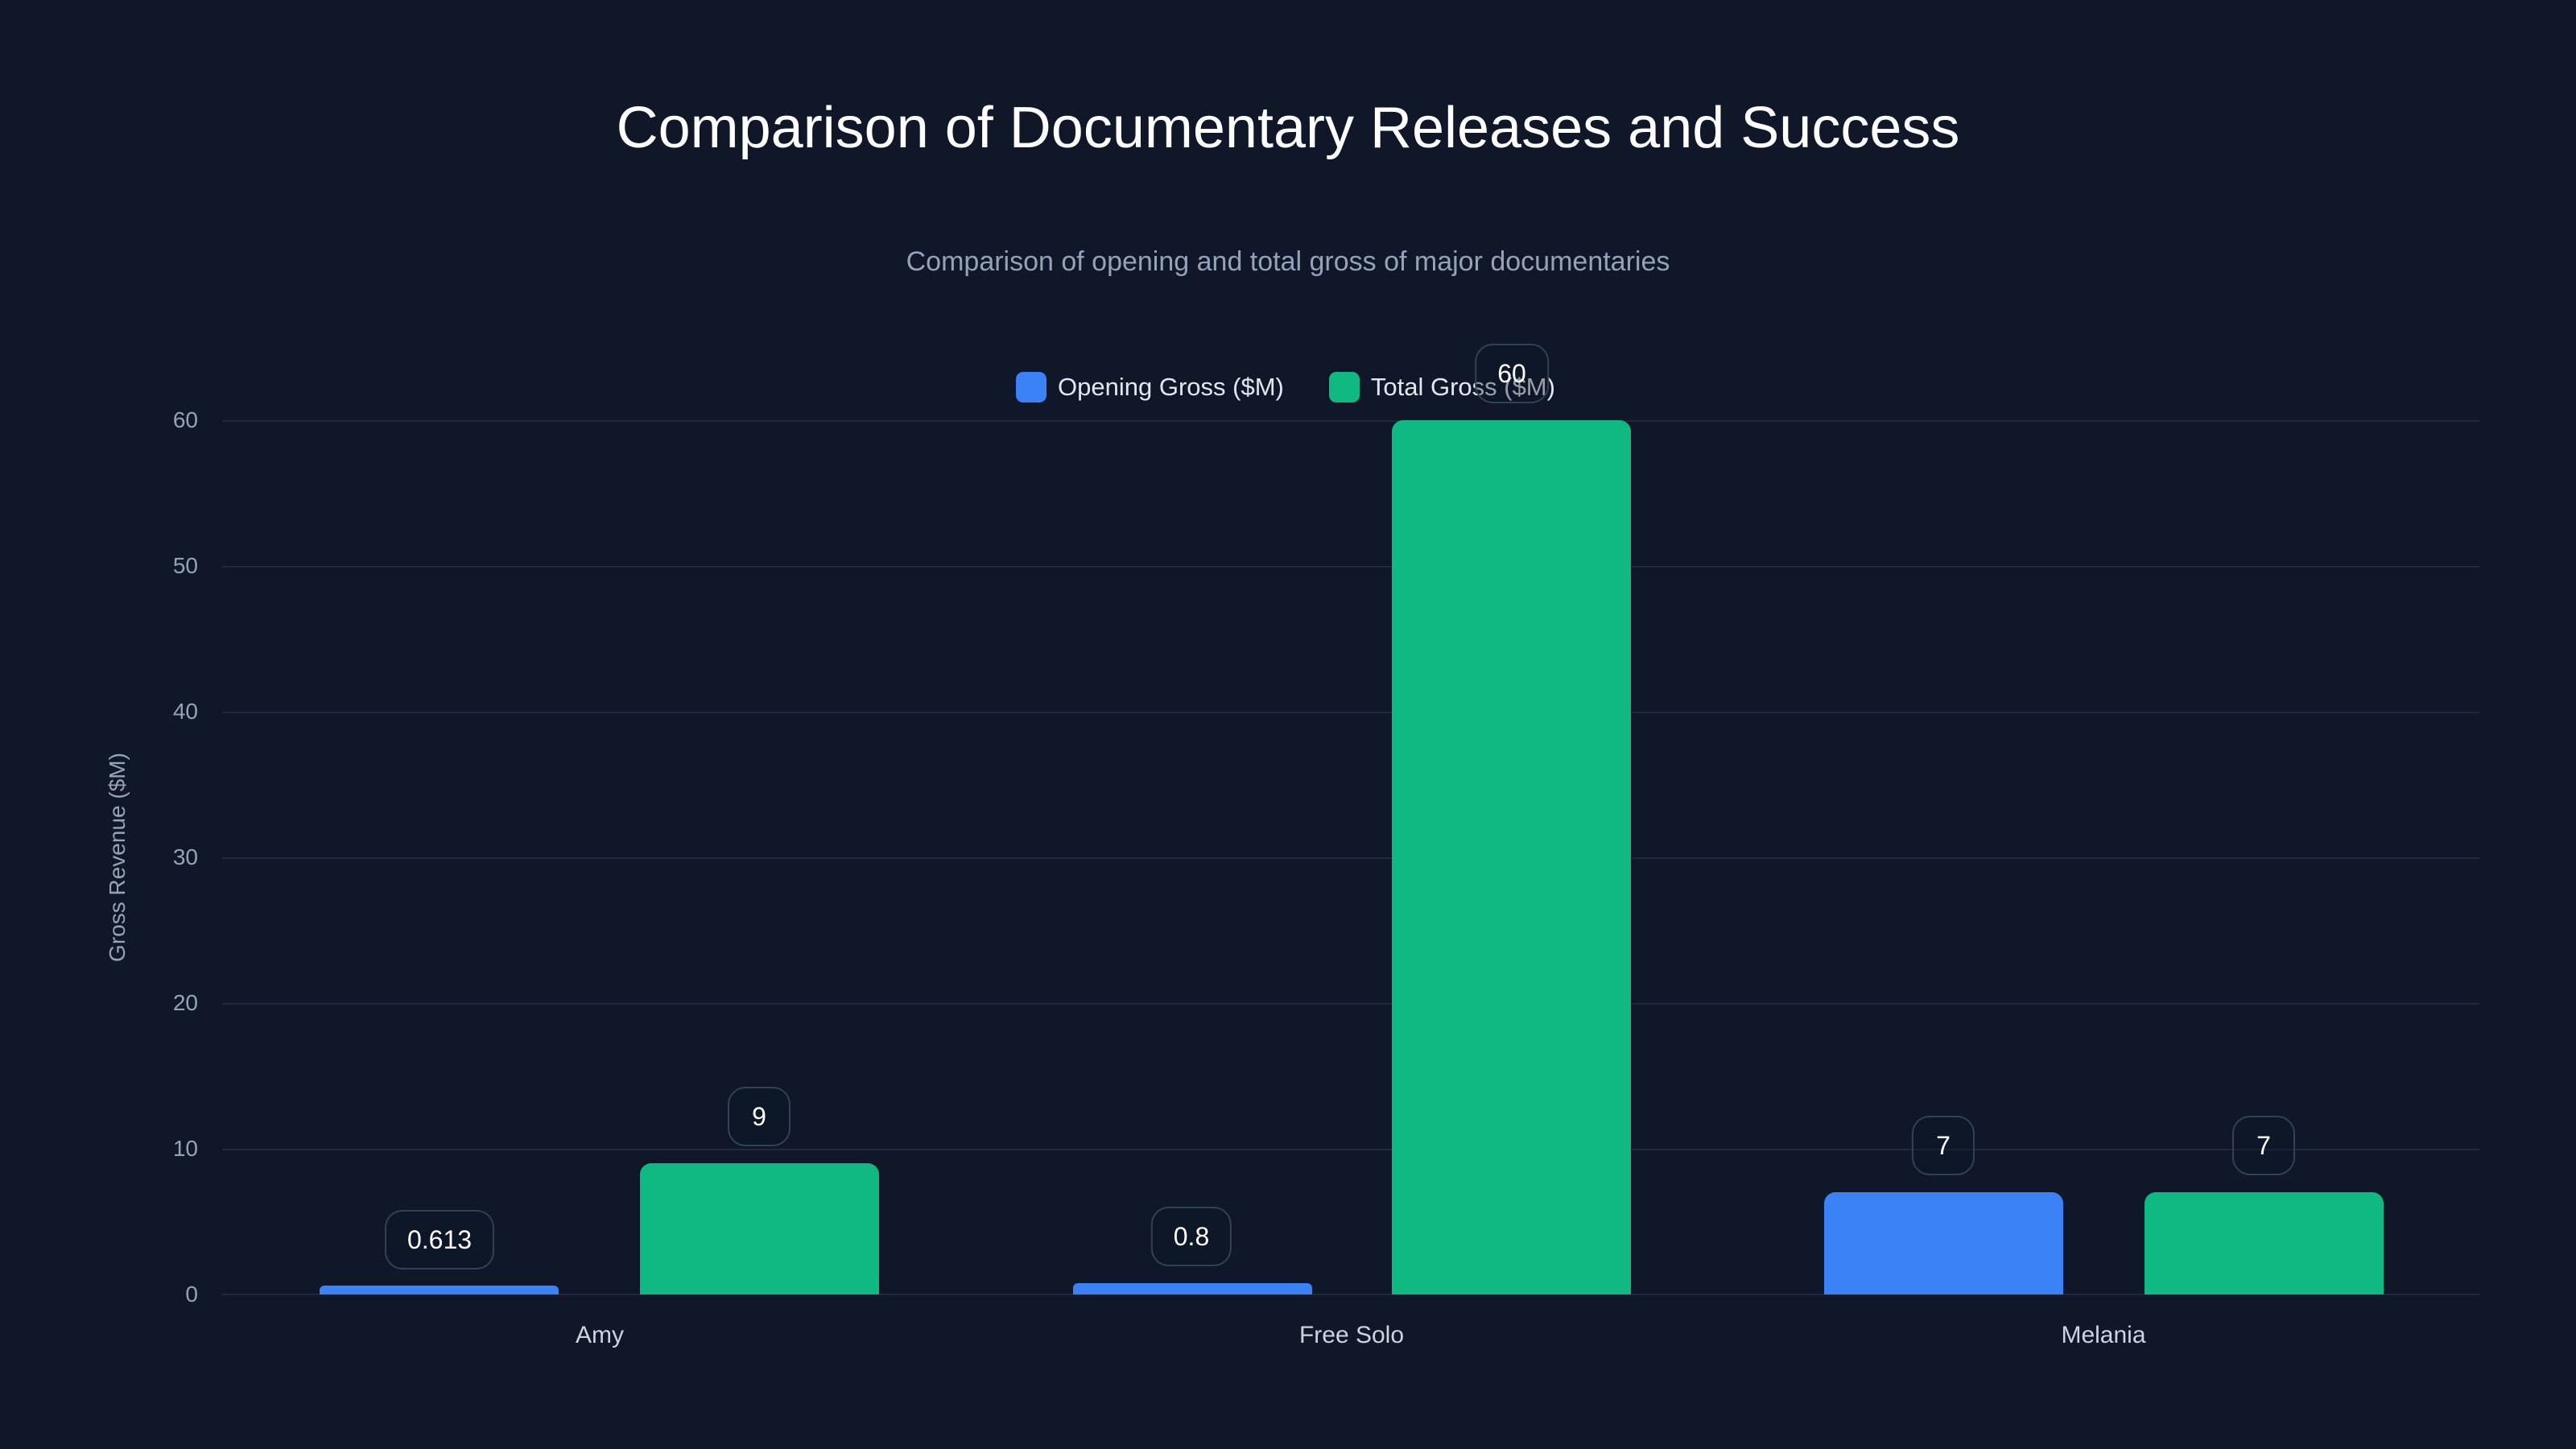  Describe the element at coordinates (2103, 1335) in the screenshot. I see `x-tick-melania: Melania` at that location.